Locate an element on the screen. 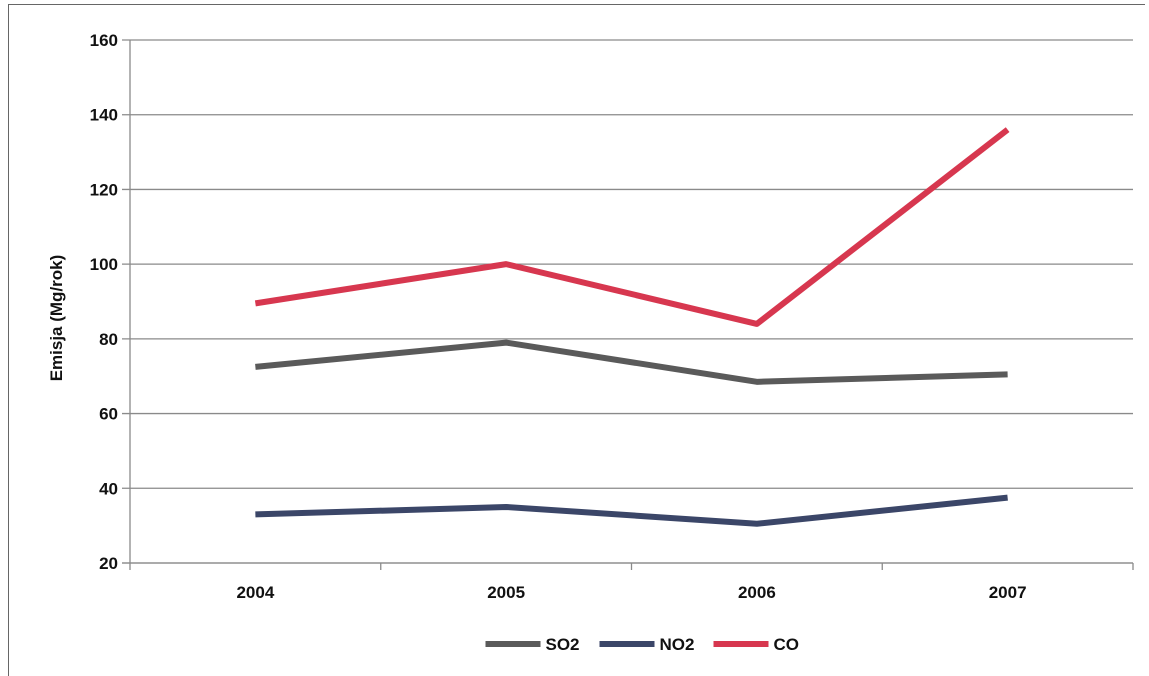 This screenshot has height=676, width=1149. y-tick-labels: 20 40 60 80 100 120 140 160 is located at coordinates (104, 302).